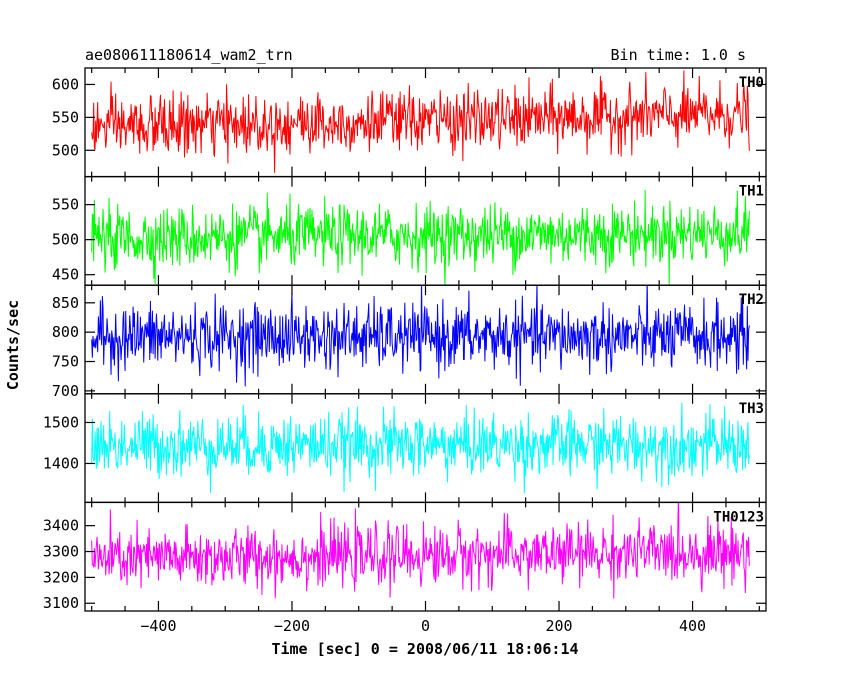 The width and height of the screenshot is (850, 684). I want to click on y-axis-title: Counts/sec, so click(13, 345).